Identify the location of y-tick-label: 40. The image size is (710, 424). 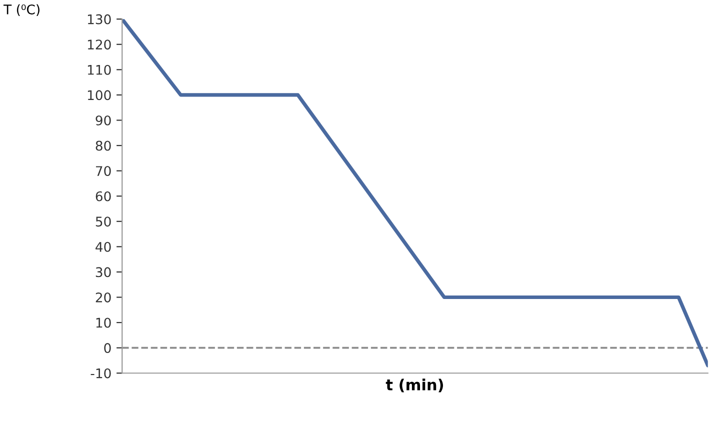
(103, 247).